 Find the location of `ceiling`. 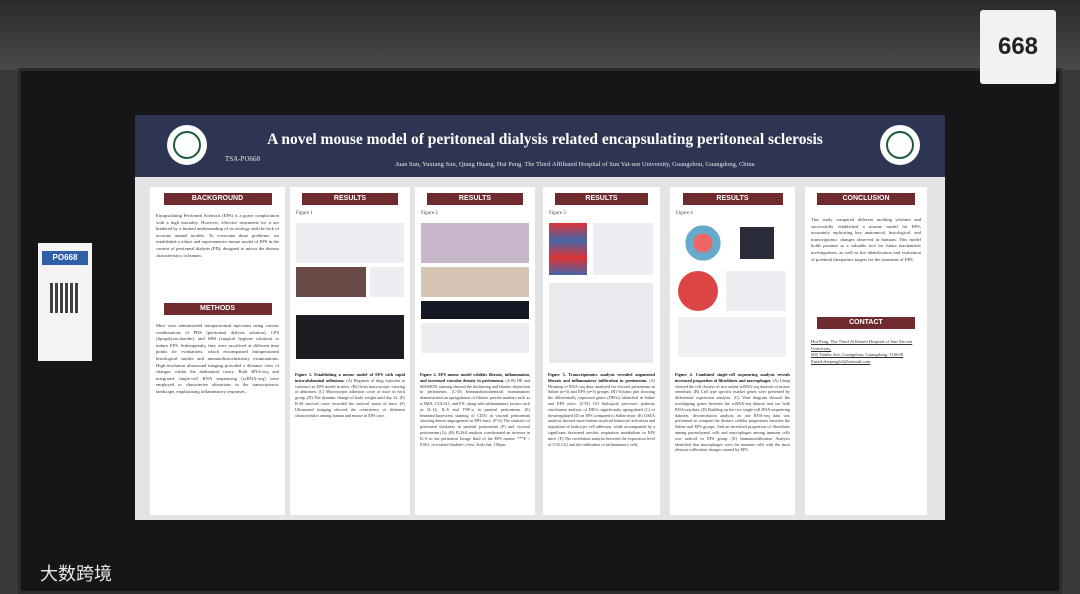

ceiling is located at coordinates (540, 35).